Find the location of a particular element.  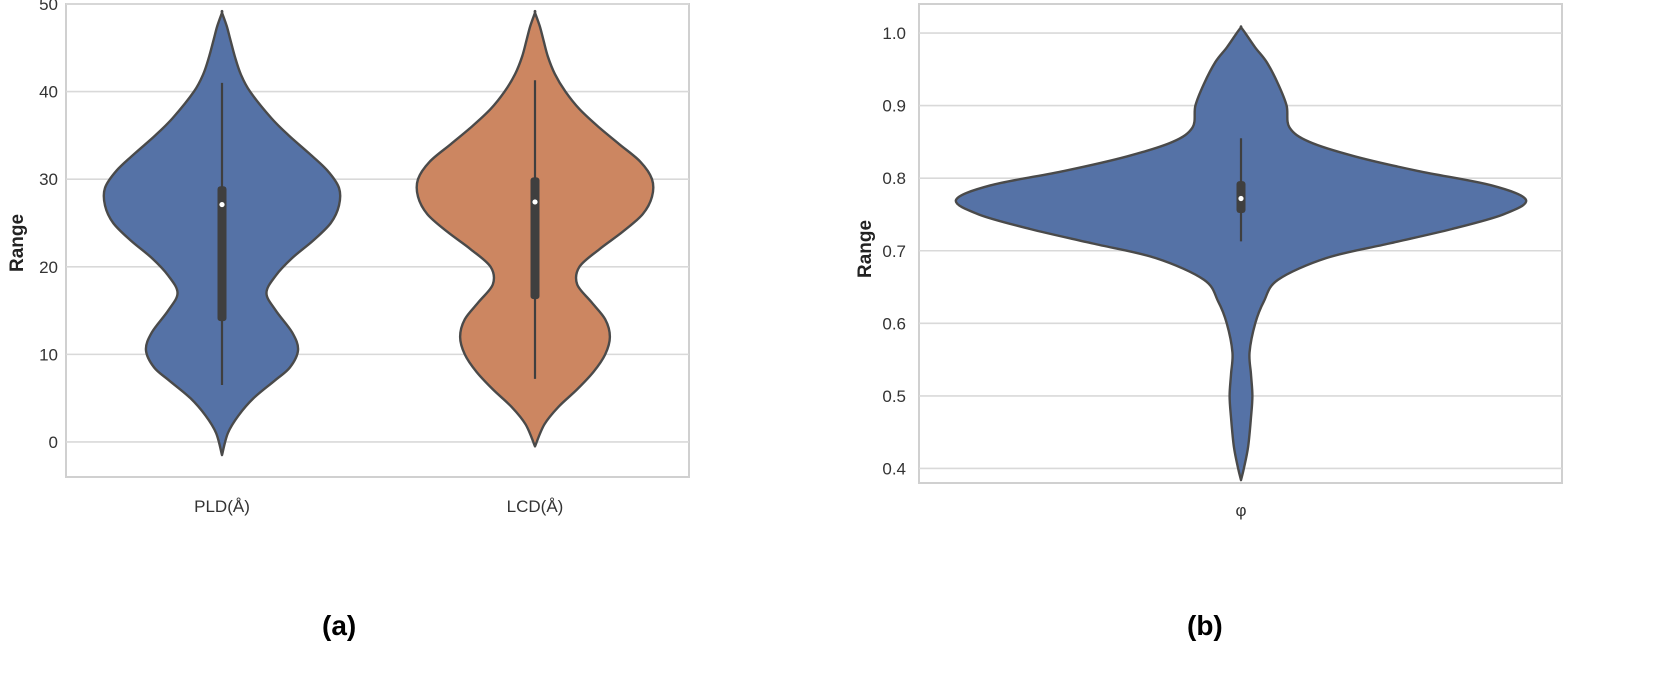

panel-a-label: (a) is located at coordinates (339, 625).